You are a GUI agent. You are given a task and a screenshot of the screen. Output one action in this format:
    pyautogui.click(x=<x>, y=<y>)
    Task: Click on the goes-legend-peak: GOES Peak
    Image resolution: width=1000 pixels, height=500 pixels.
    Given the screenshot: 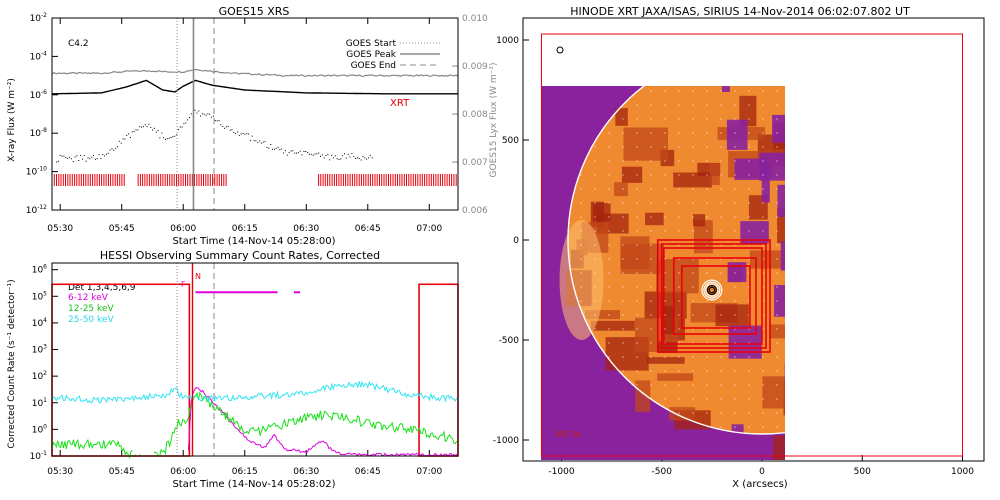 What is the action you would take?
    pyautogui.click(x=371, y=55)
    